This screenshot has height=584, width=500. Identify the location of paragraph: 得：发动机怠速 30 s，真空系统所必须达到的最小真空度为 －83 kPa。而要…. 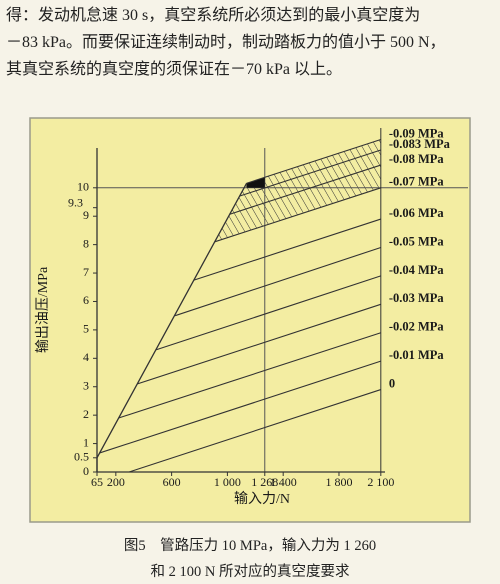
(251, 42).